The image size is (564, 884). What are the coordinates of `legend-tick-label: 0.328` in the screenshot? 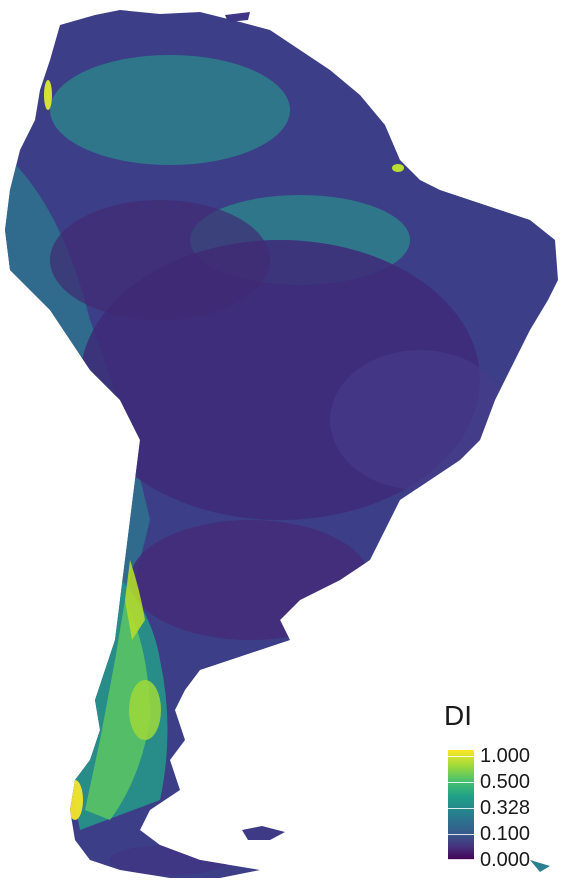 It's located at (505, 808).